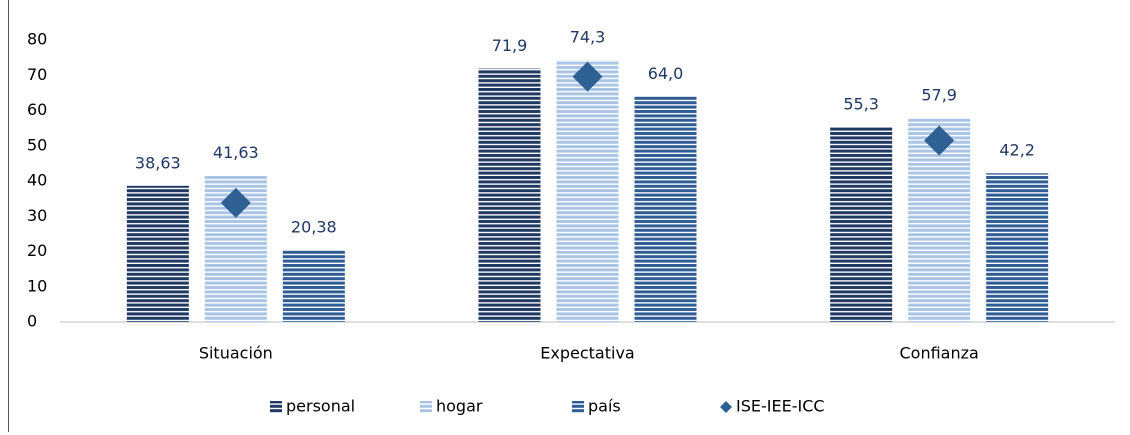 Image resolution: width=1130 pixels, height=435 pixels. I want to click on legend-label: país, so click(604, 406).